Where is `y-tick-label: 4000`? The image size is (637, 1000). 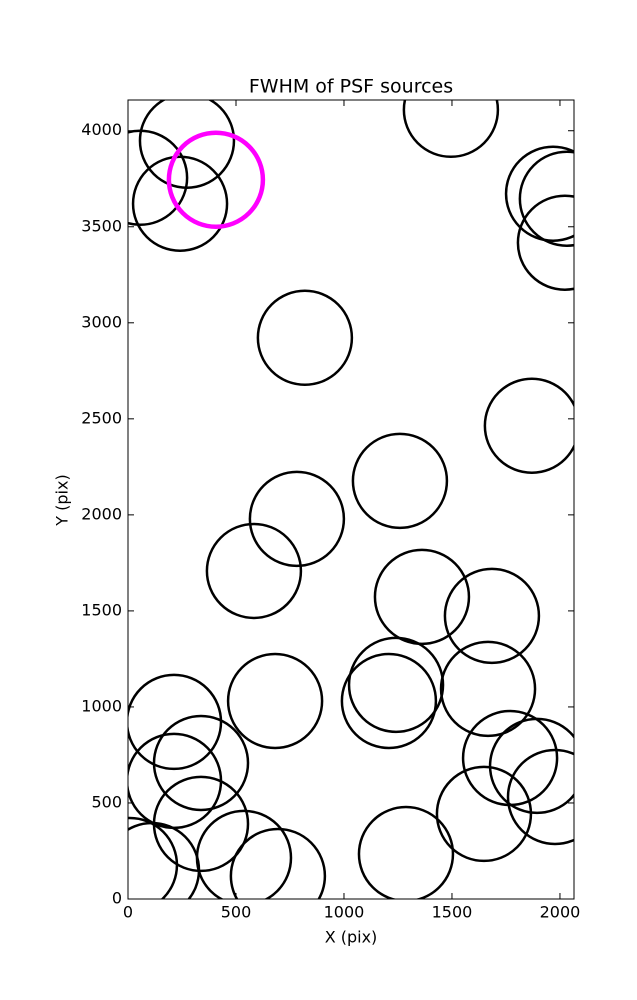 y-tick-label: 4000 is located at coordinates (101, 129).